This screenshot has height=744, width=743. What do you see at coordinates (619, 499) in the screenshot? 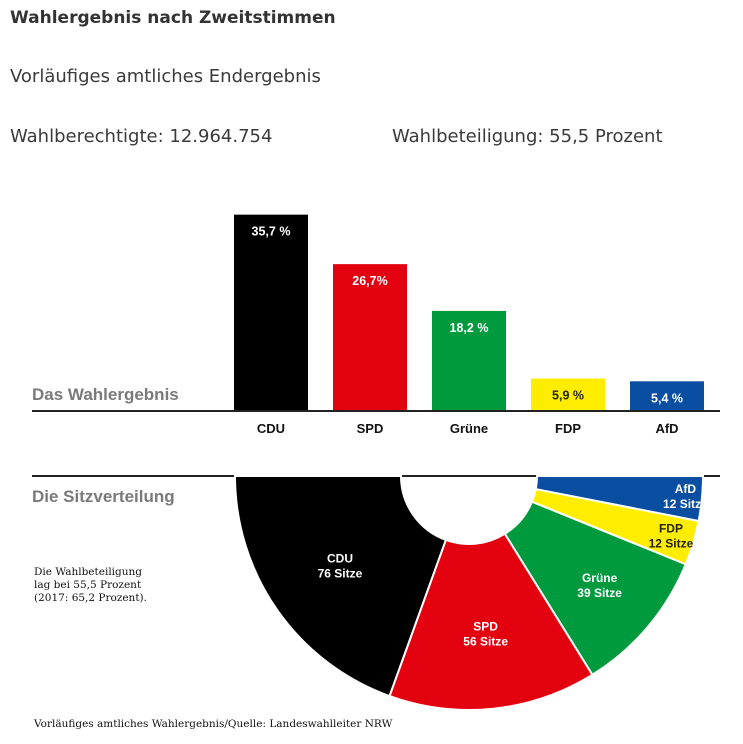
I see `seat-segment-afd` at bounding box center [619, 499].